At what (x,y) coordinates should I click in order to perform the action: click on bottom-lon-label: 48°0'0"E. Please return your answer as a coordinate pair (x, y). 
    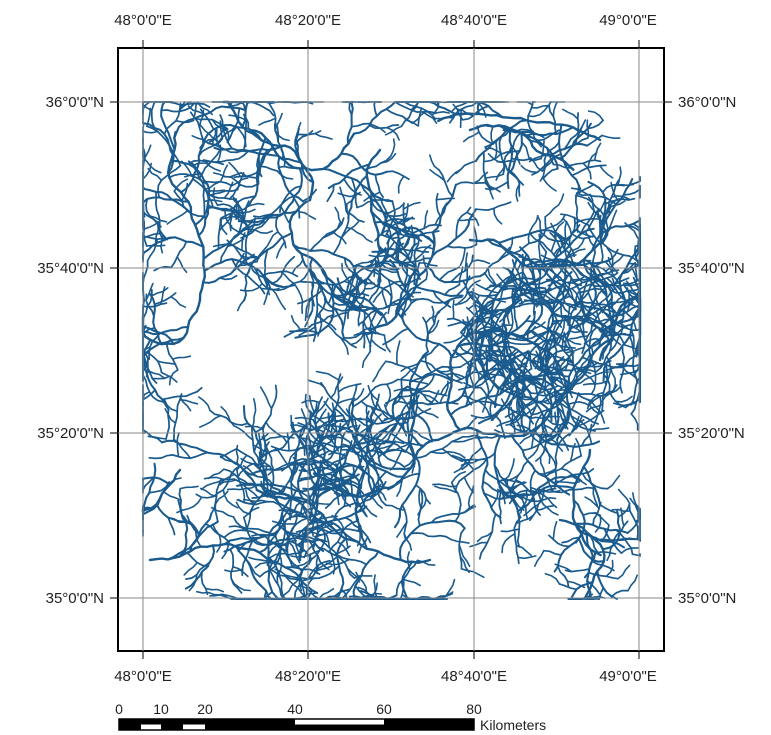
    Looking at the image, I should click on (143, 676).